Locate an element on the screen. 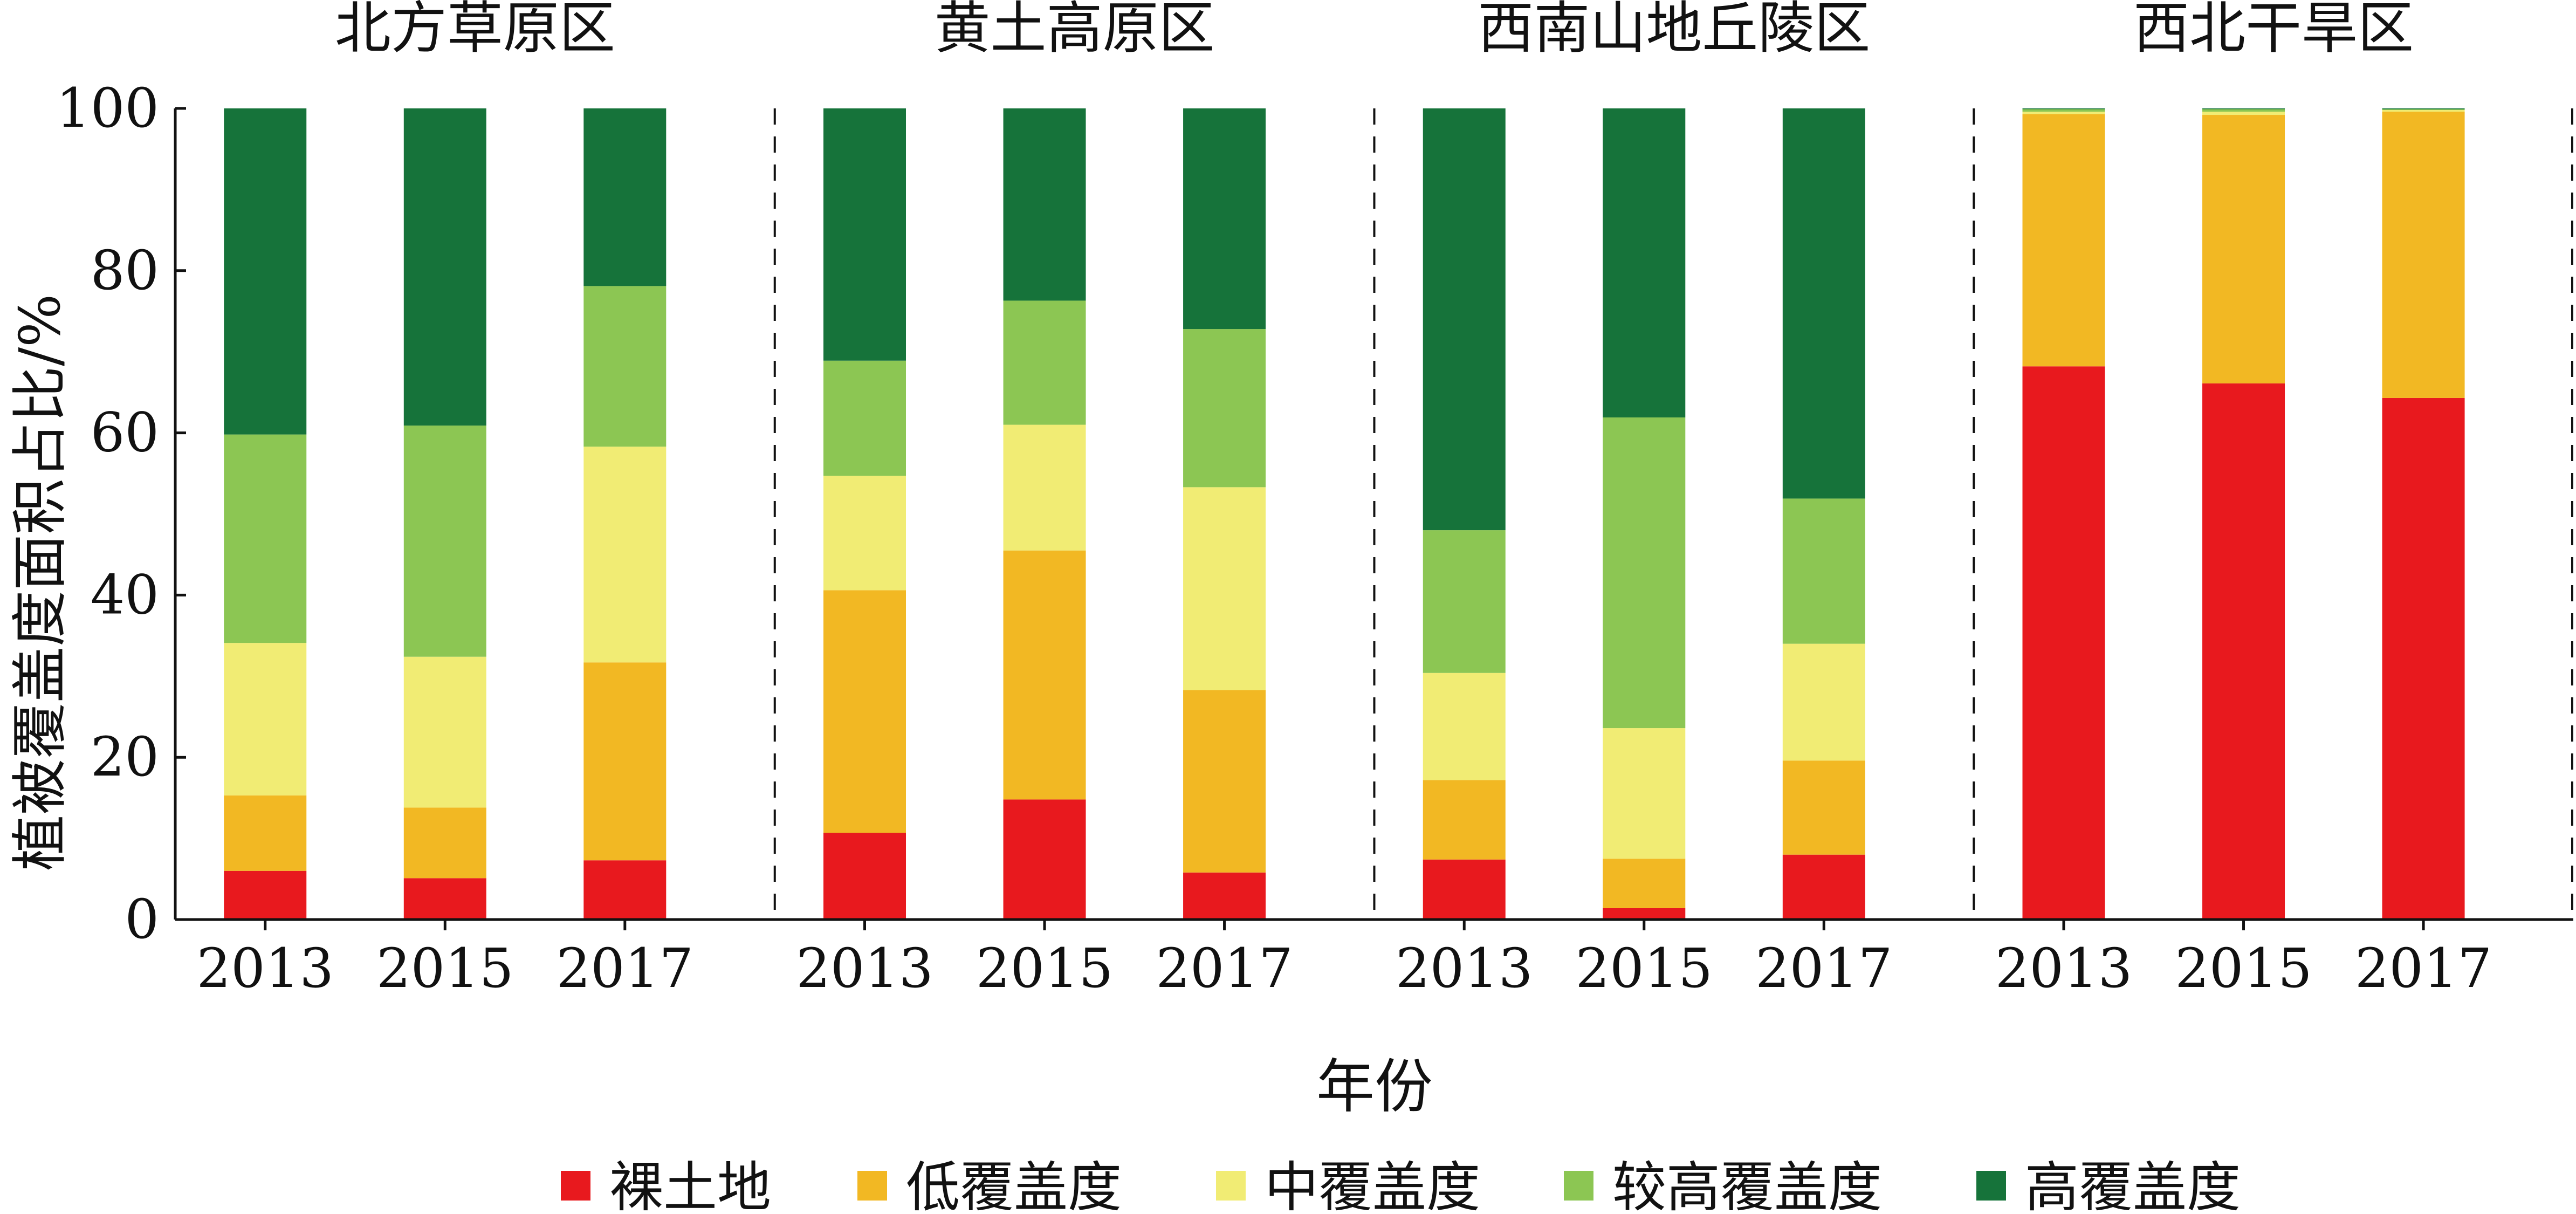  legend-label: 中覆盖度 is located at coordinates (1372, 1185).